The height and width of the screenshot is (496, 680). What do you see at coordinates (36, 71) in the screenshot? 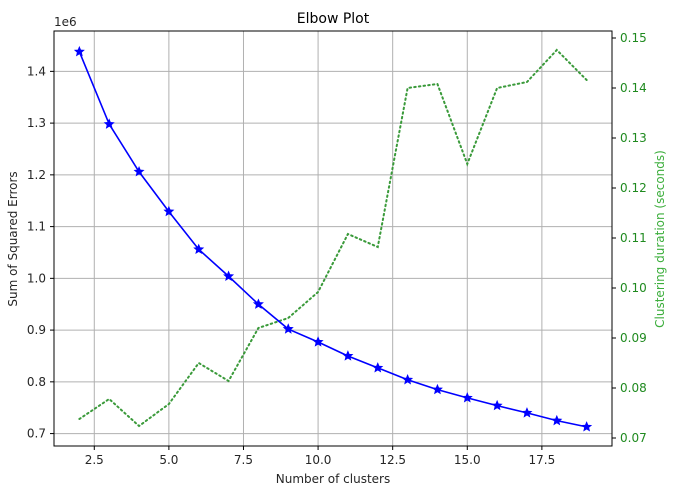
I see `y-tick-label: 1.4` at bounding box center [36, 71].